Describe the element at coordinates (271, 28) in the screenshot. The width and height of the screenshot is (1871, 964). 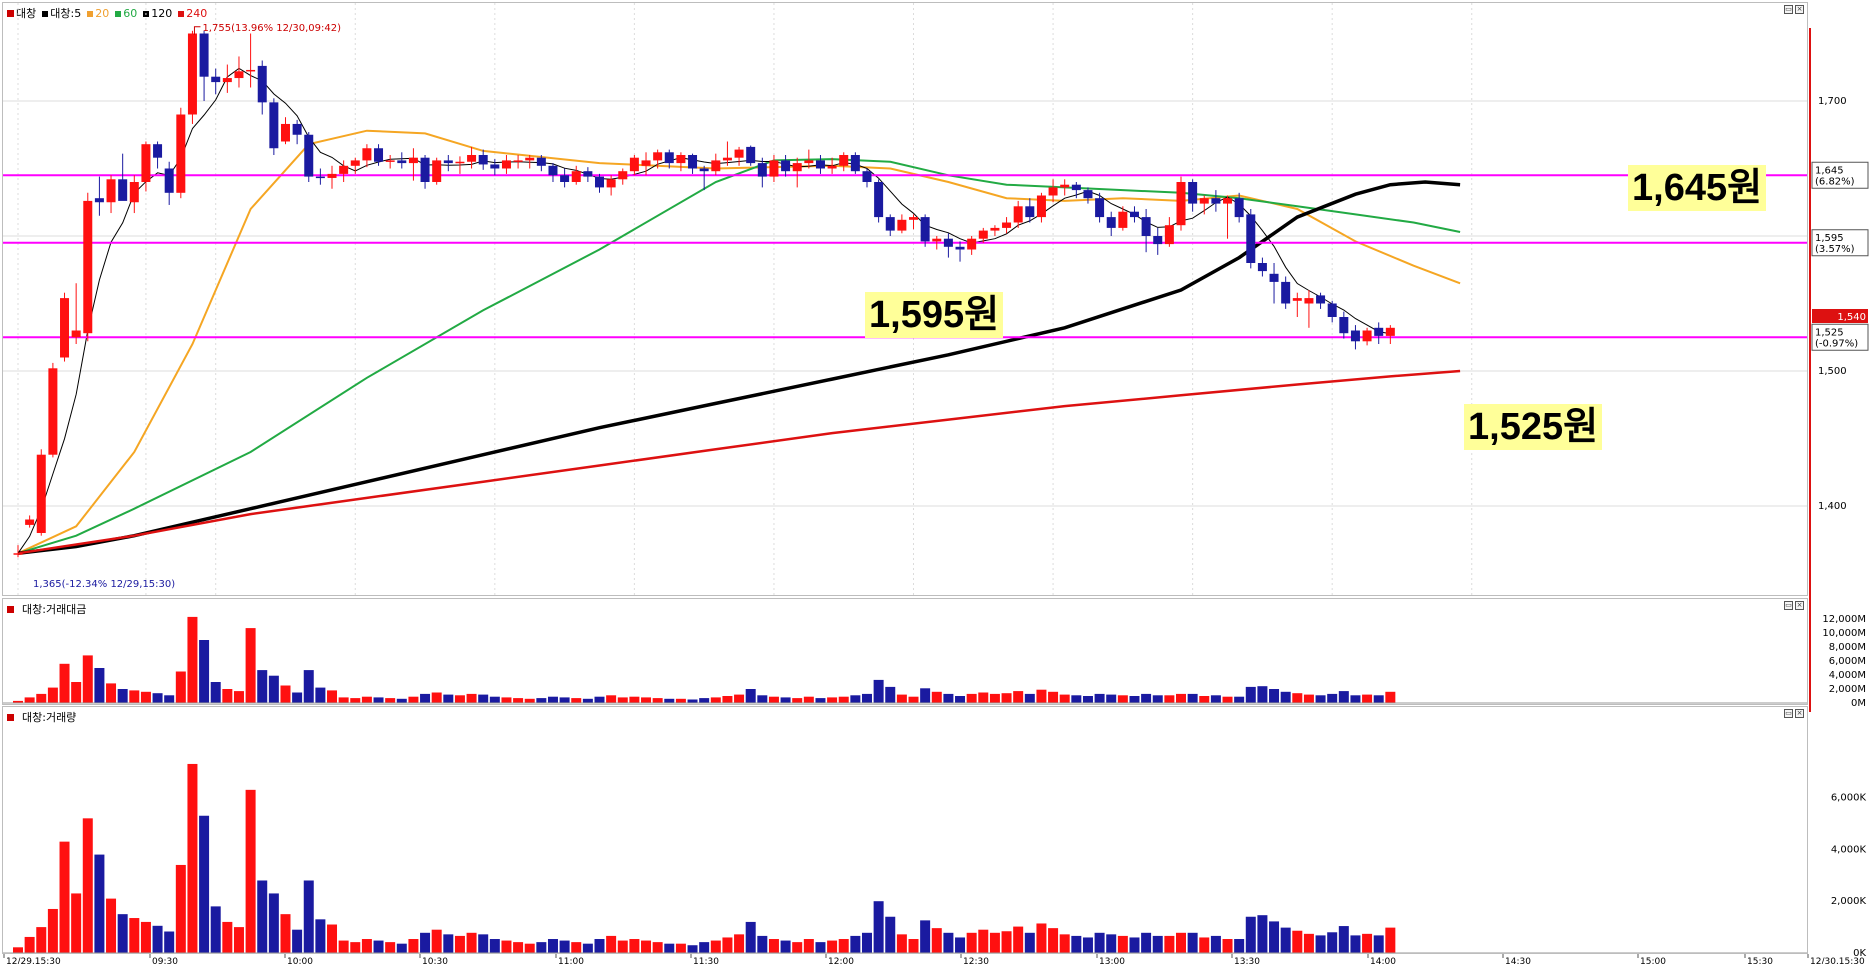
I see `high-note: 1,755(13.96% 12/30,09:42)` at that location.